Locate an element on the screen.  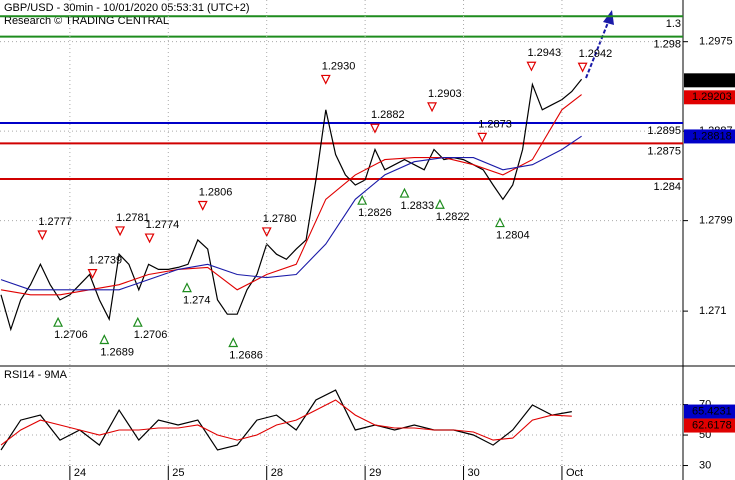
x-tick-label: 28 is located at coordinates (277, 473).